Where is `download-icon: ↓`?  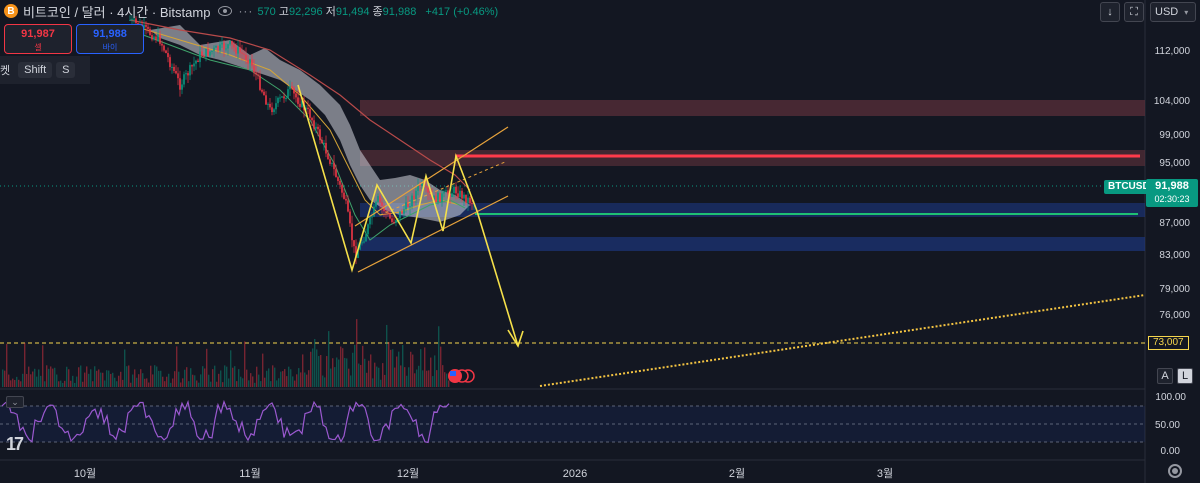 download-icon: ↓ is located at coordinates (1110, 12).